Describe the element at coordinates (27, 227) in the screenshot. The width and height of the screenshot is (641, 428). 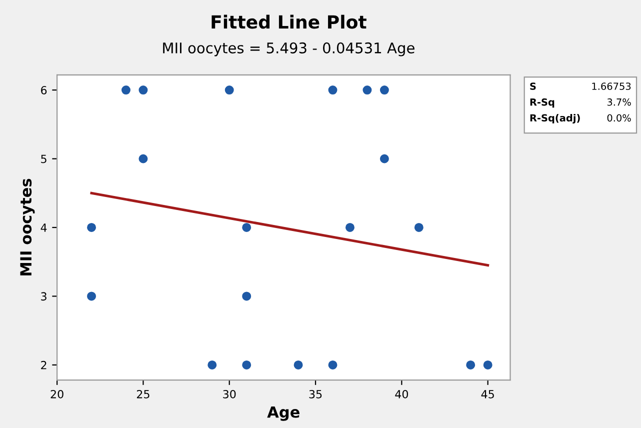
I see `y-axis-title: MII oocytes` at that location.